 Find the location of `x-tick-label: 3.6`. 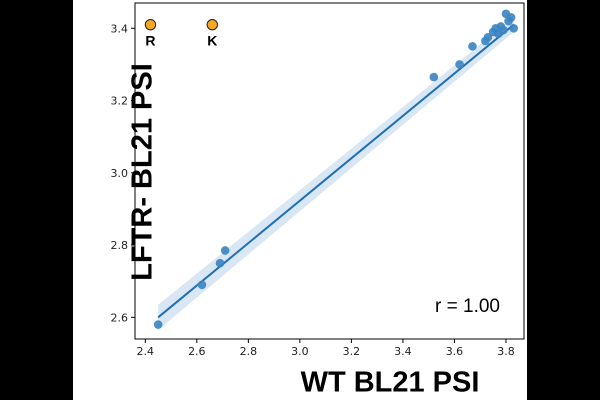

x-tick-label: 3.6 is located at coordinates (455, 351).